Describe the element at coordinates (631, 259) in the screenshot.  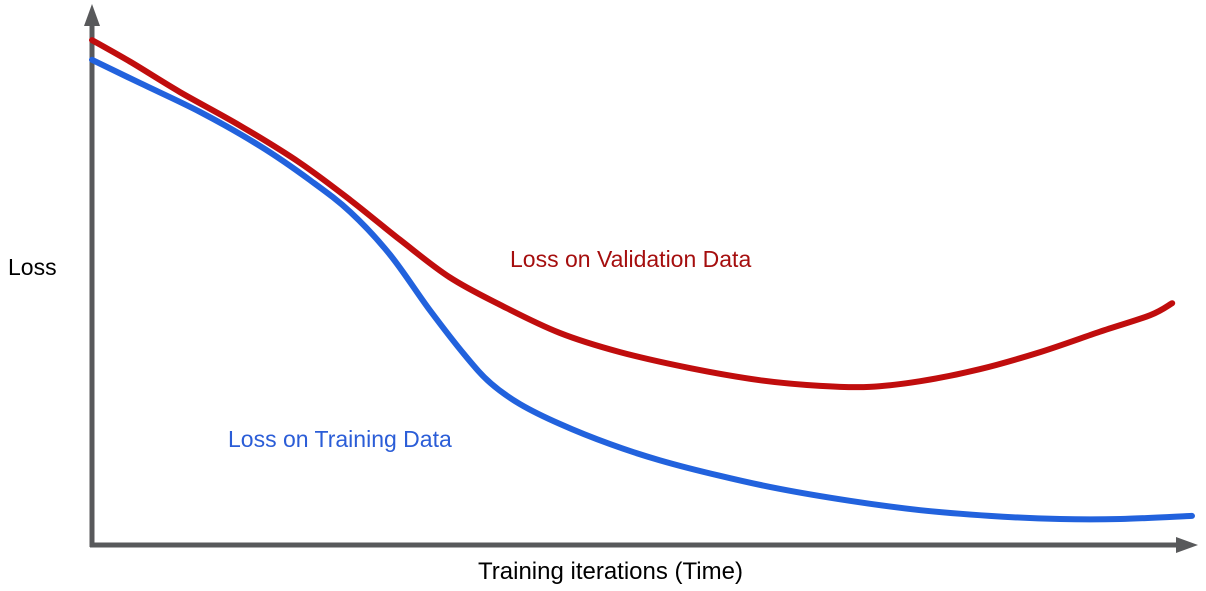
I see `validation-curve-label: Loss on Validation Data` at that location.